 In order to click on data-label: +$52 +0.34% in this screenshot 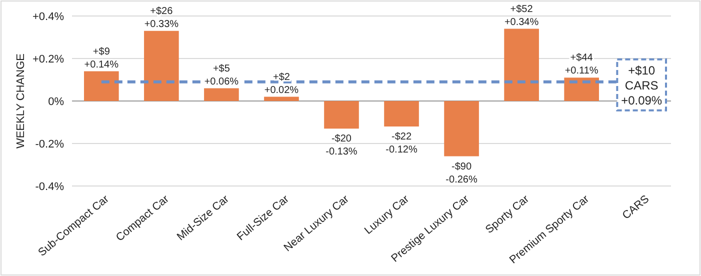, I will do `click(521, 16)`.